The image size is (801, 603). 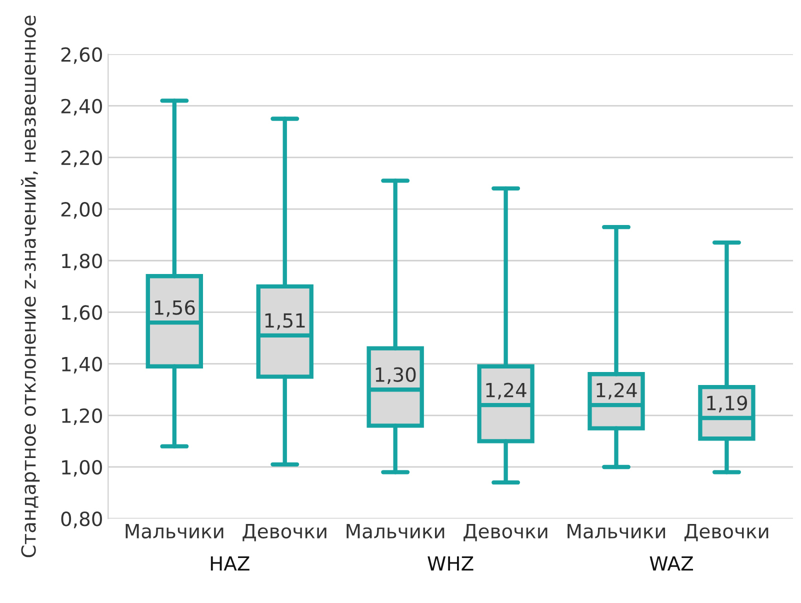 I want to click on text: 1,30, so click(x=396, y=375).